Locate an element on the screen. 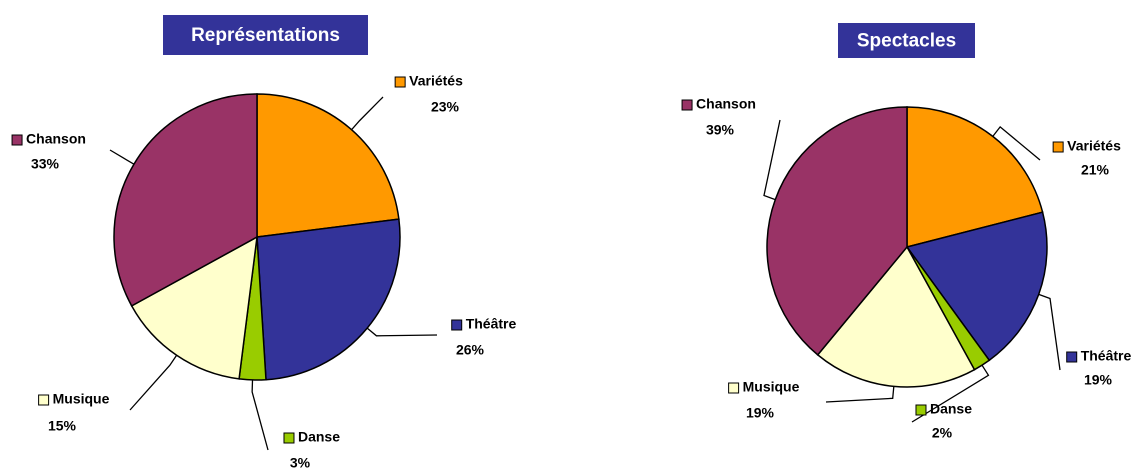 This screenshot has width=1141, height=471. slice-value-label: 2% is located at coordinates (942, 433).